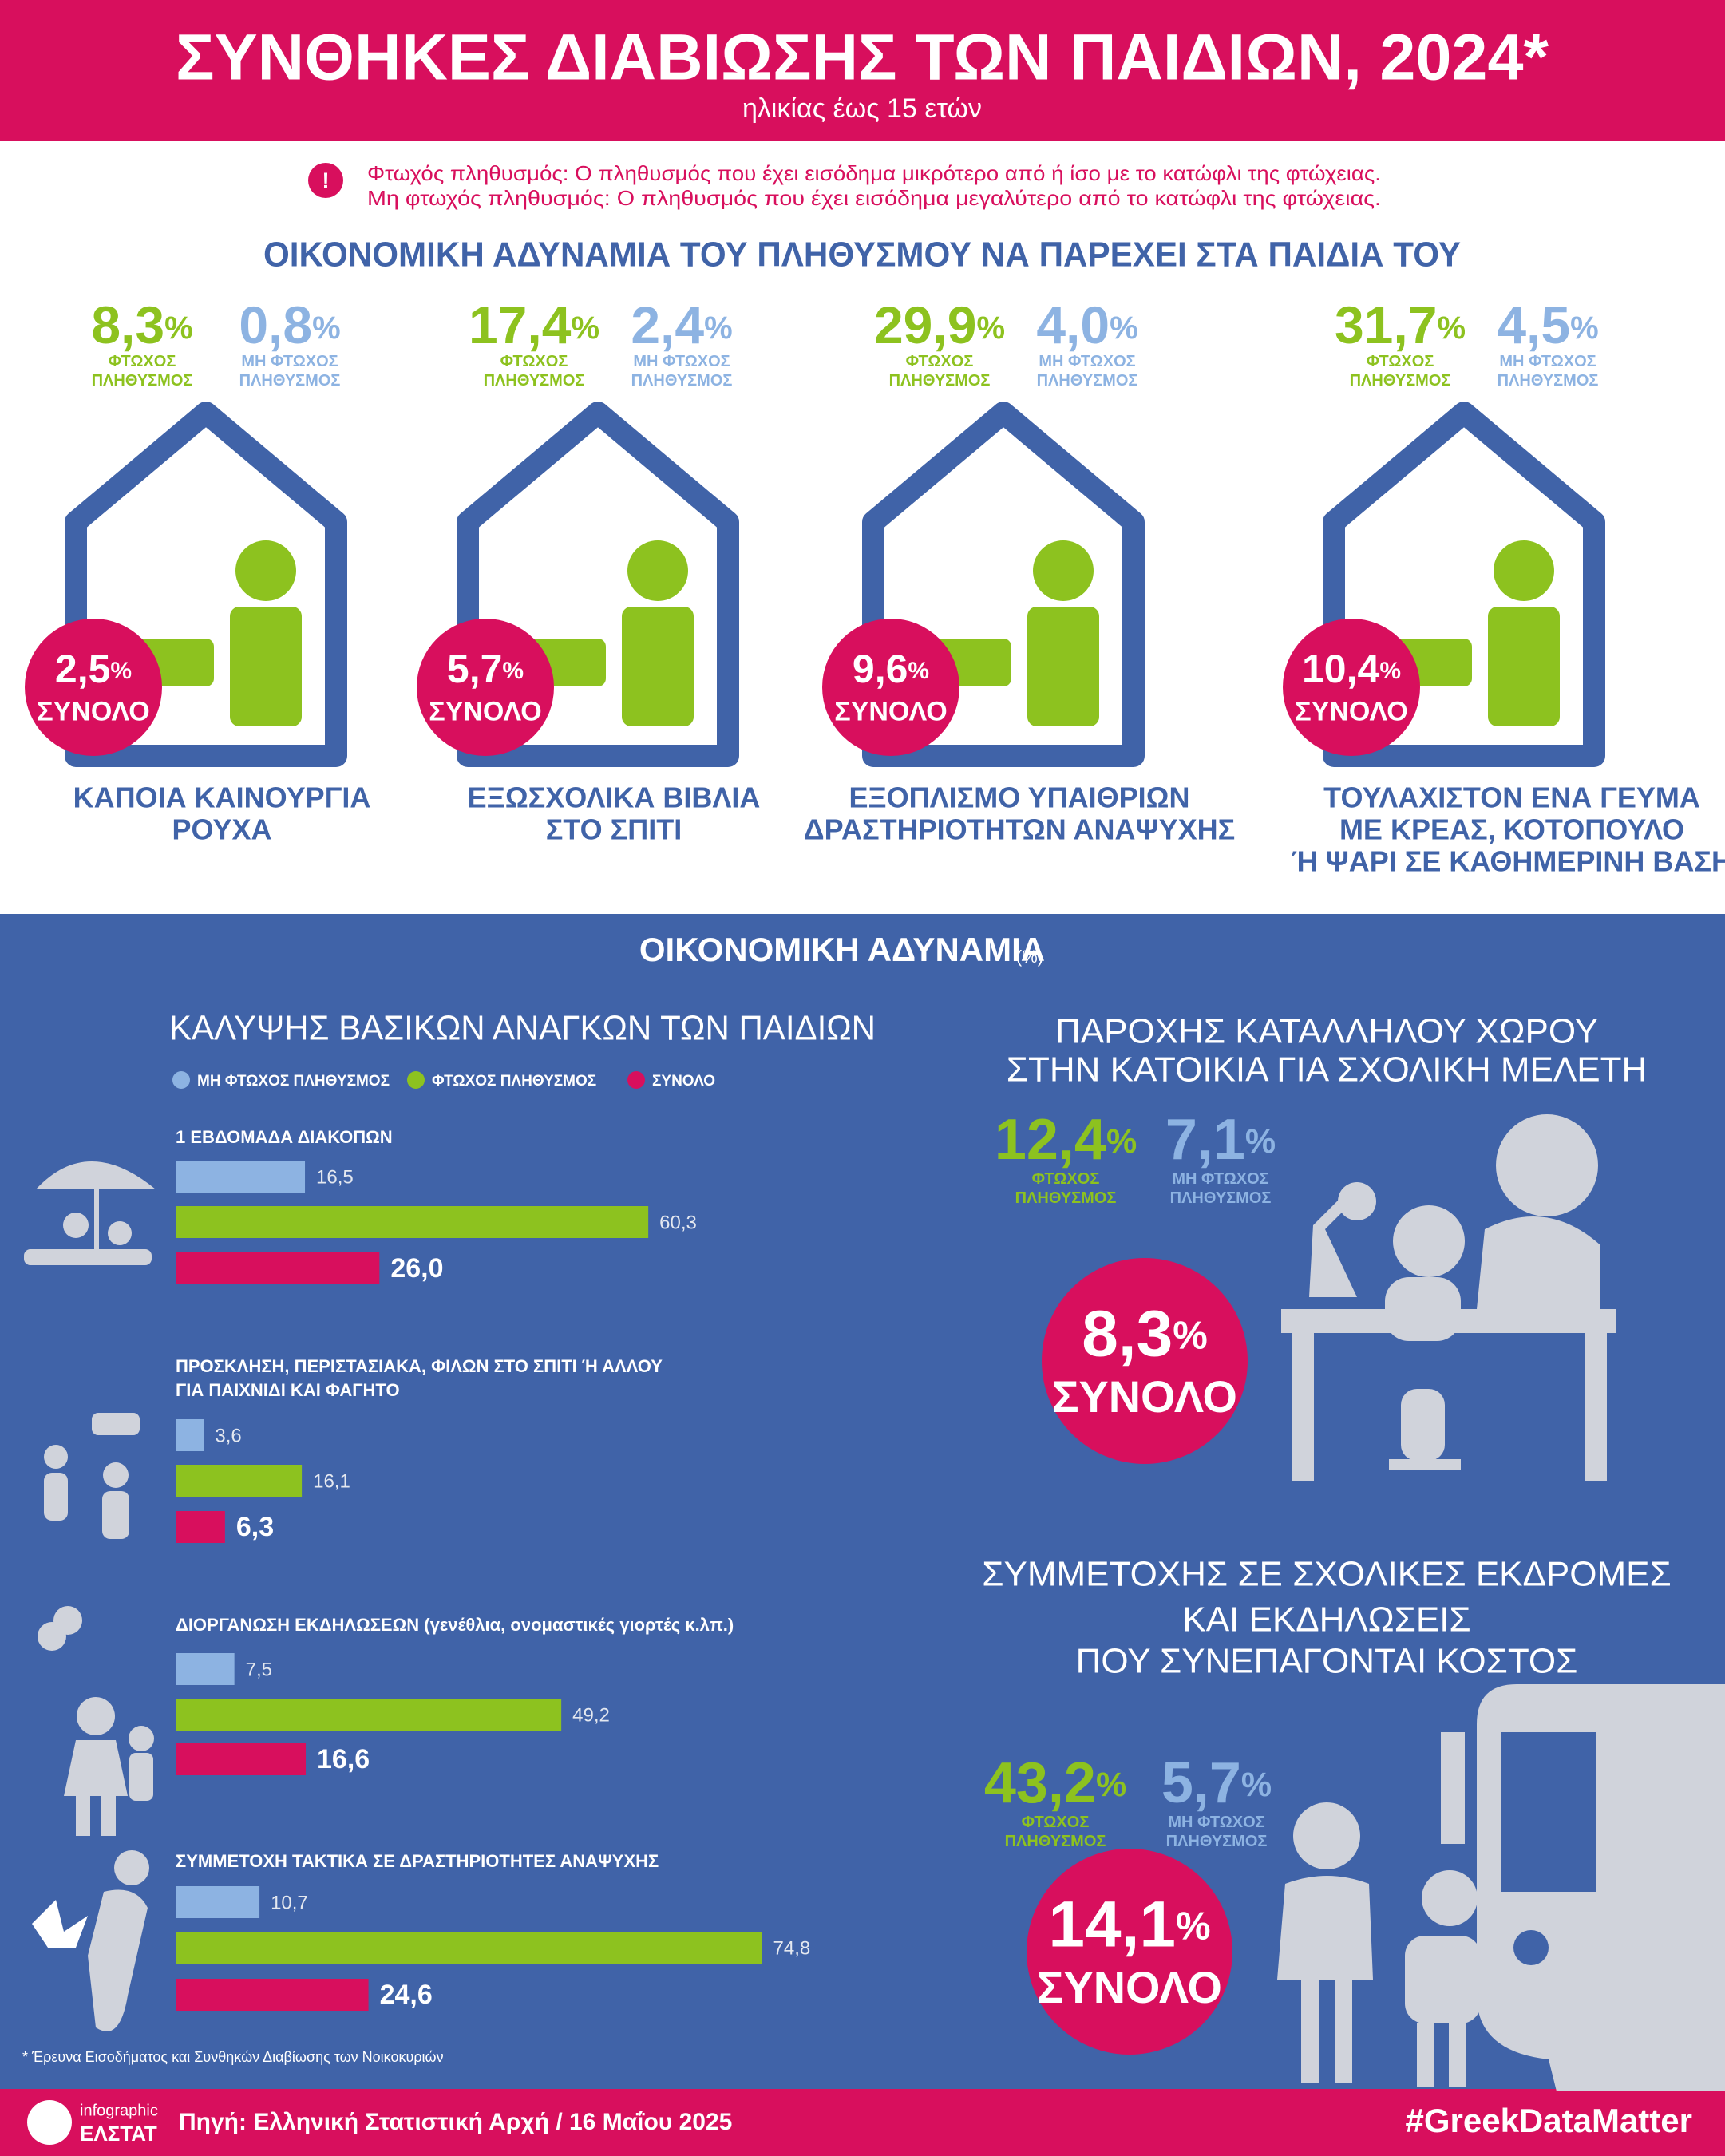 This screenshot has height=2156, width=1725. What do you see at coordinates (222, 797) in the screenshot?
I see `item-label: ΚΑΠΟΙΑ ΚΑΙΝΟΥΡΓΙΑ` at bounding box center [222, 797].